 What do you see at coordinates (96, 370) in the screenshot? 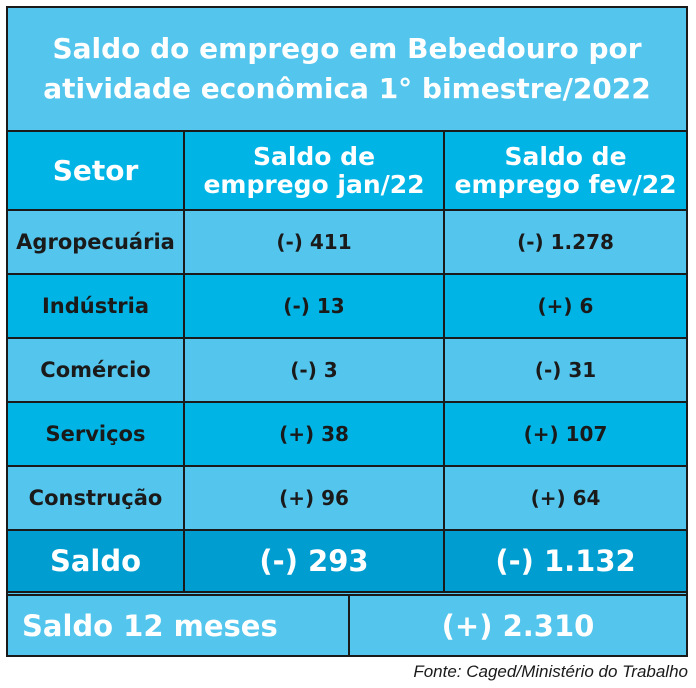
I see `row-sector: Comércio` at bounding box center [96, 370].